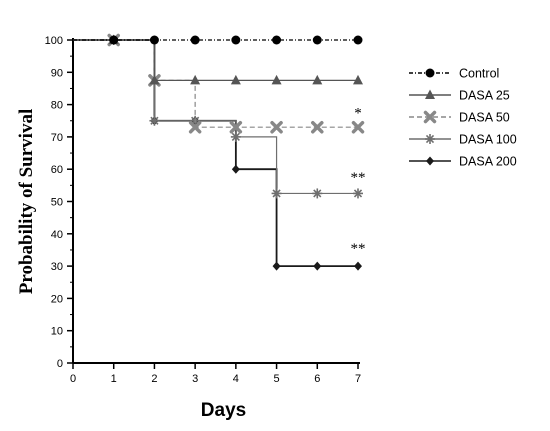 Image resolution: width=550 pixels, height=431 pixels. I want to click on y-tick-label: 30, so click(57, 267).